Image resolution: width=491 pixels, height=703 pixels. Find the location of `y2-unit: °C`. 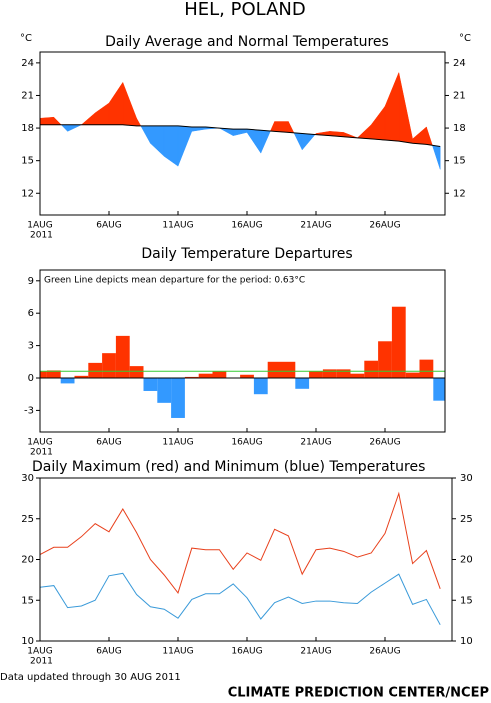

y2-unit: °C is located at coordinates (465, 38).